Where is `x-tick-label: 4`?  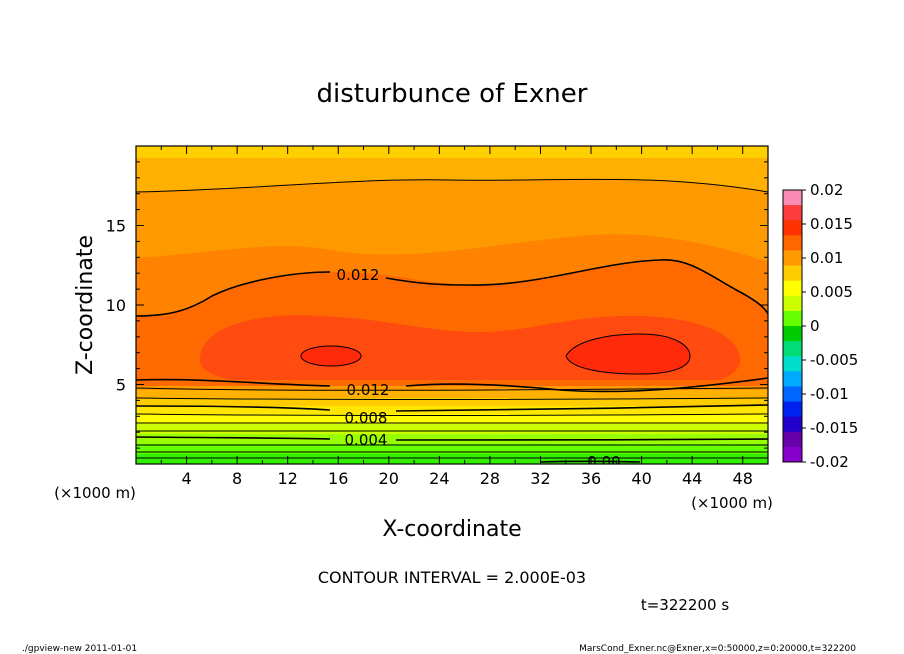
x-tick-label: 4 is located at coordinates (186, 478).